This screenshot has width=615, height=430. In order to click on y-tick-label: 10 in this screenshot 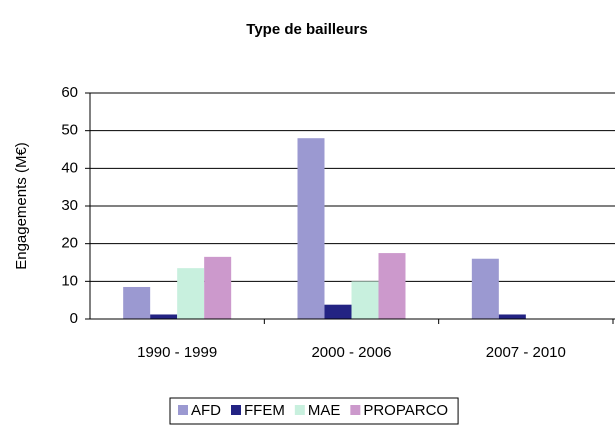, I will do `click(69, 280)`.